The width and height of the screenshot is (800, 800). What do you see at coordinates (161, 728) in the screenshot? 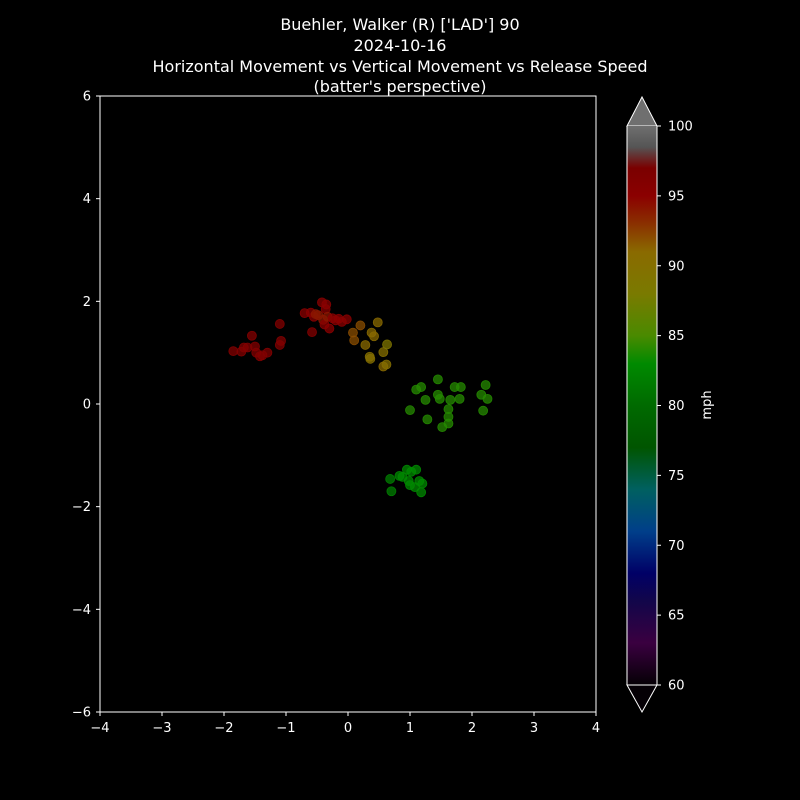
I see `x-tick-label: −3` at bounding box center [161, 728].